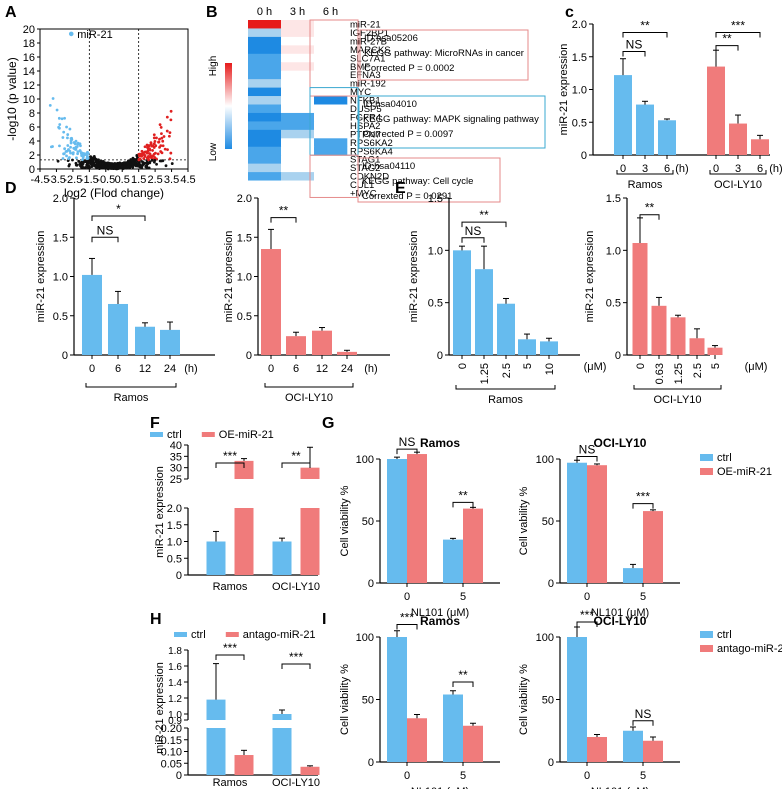 The height and width of the screenshot is (789, 782). I want to click on E2-x-tick-label: 5, so click(716, 366).